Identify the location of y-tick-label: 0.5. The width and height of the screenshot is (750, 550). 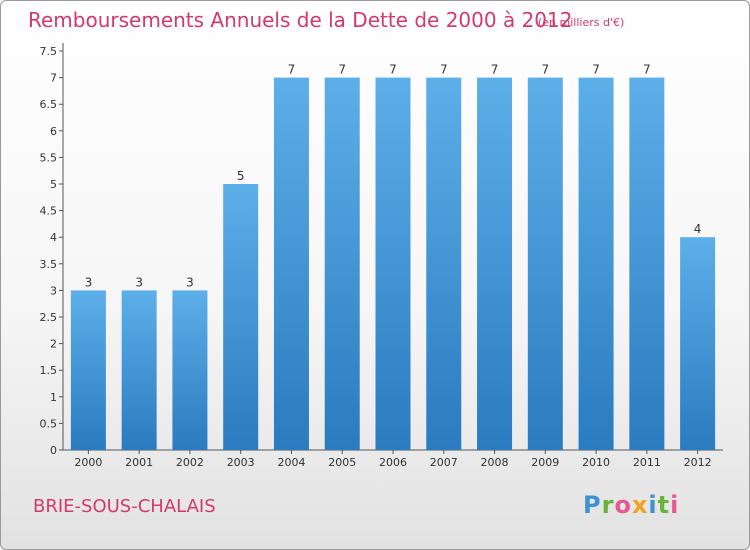
(49, 423).